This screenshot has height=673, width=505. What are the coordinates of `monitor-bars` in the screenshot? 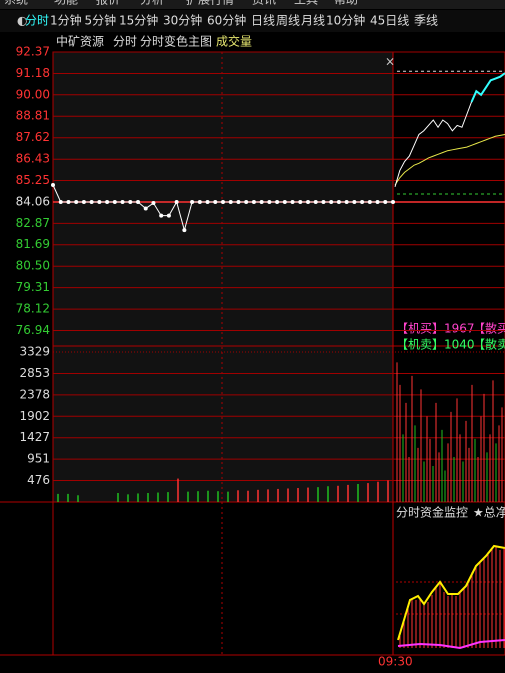 It's located at (452, 597).